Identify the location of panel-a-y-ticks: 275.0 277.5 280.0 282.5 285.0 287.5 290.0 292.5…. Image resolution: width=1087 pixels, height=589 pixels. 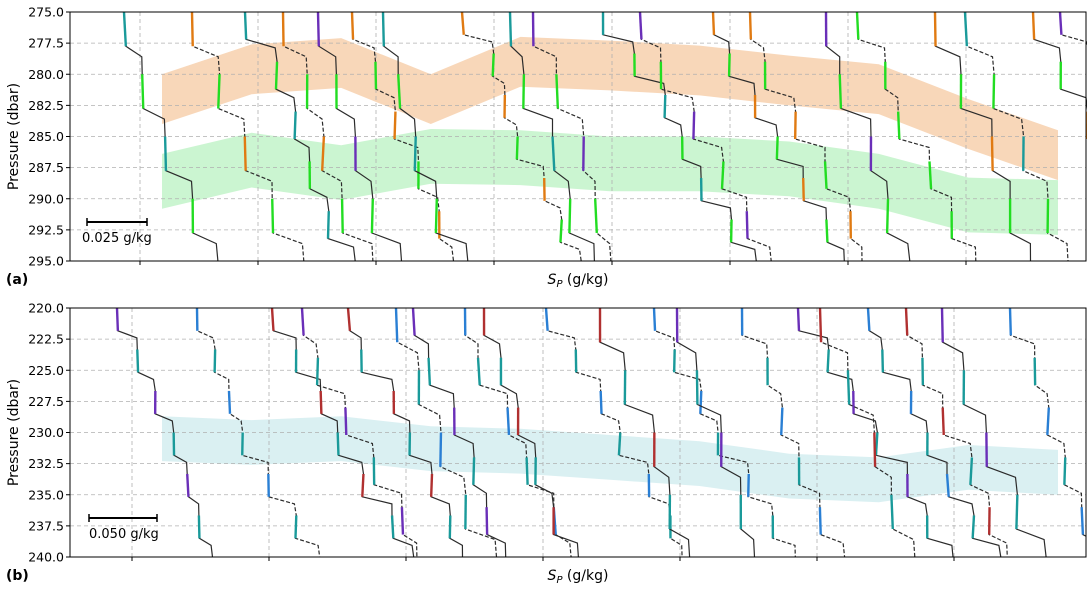
(49, 137).